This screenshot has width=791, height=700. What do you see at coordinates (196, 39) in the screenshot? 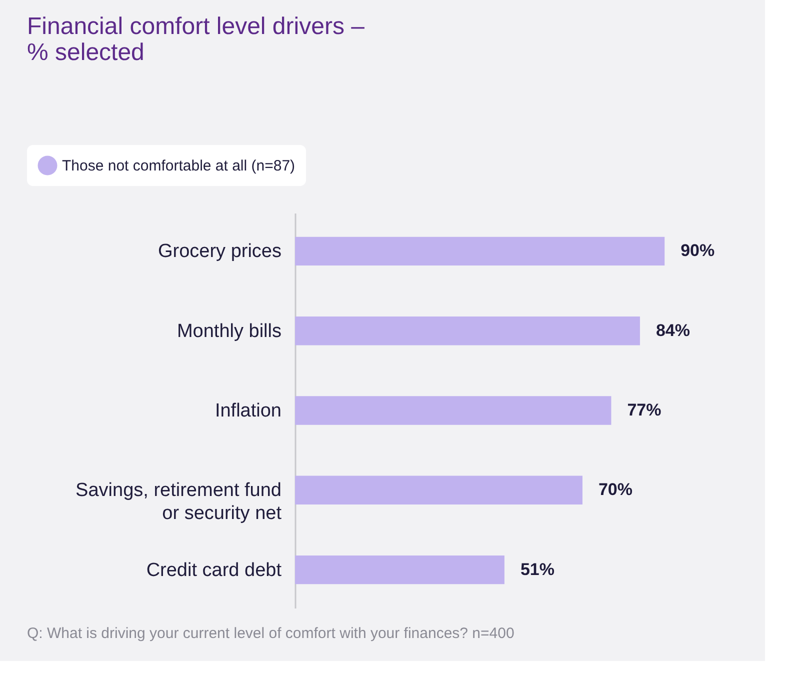
I see `chart-title: Financial comfort level drivers – % selected` at bounding box center [196, 39].